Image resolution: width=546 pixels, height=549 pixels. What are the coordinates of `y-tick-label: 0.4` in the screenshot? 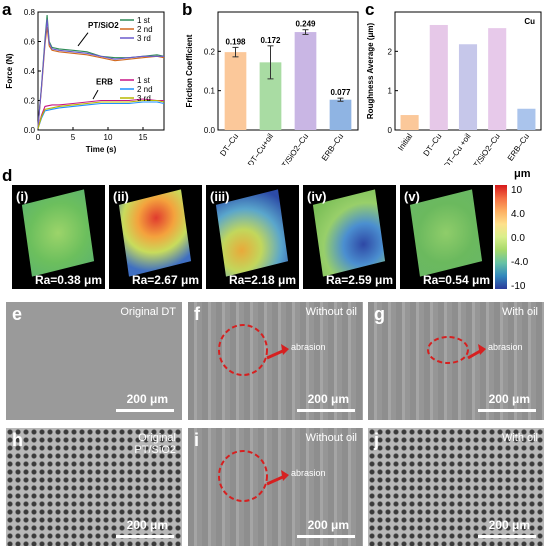 It's located at (30, 71).